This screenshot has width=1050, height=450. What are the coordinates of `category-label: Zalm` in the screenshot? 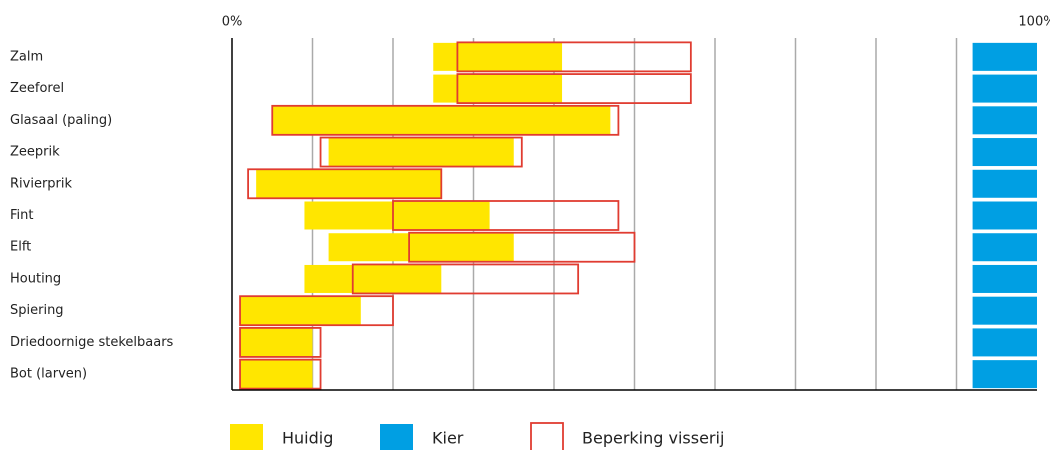 It's located at (26, 56).